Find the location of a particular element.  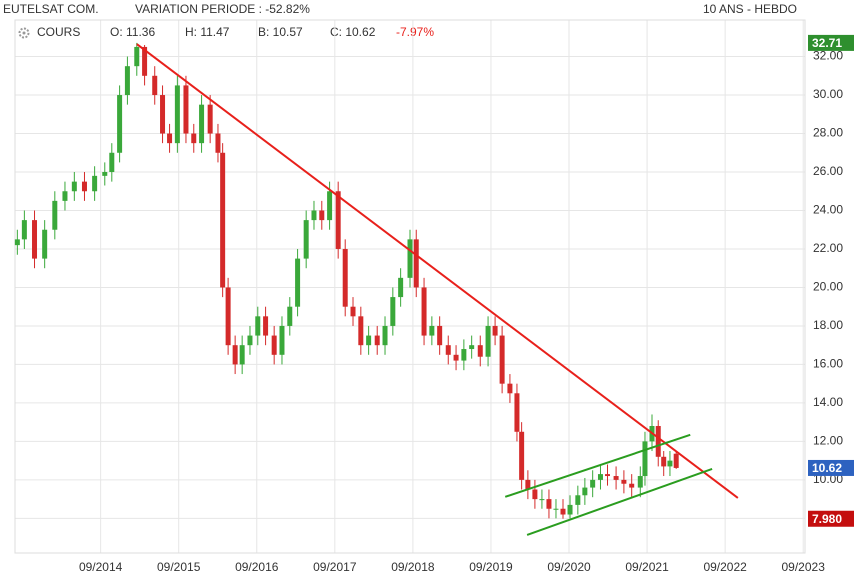

y-tick-label: 28.00 is located at coordinates (828, 133).